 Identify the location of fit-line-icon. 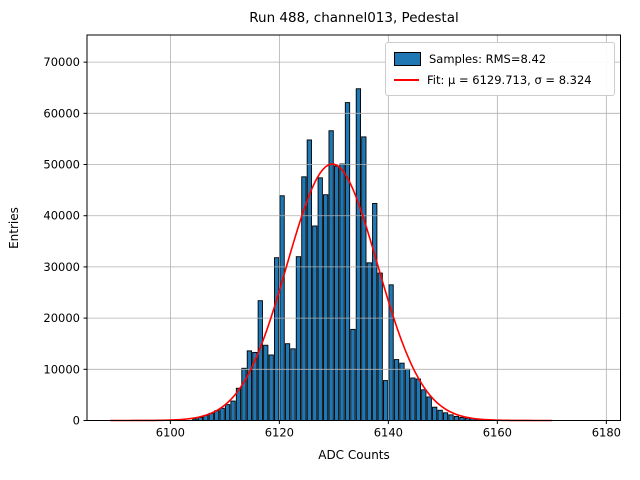
(406, 79).